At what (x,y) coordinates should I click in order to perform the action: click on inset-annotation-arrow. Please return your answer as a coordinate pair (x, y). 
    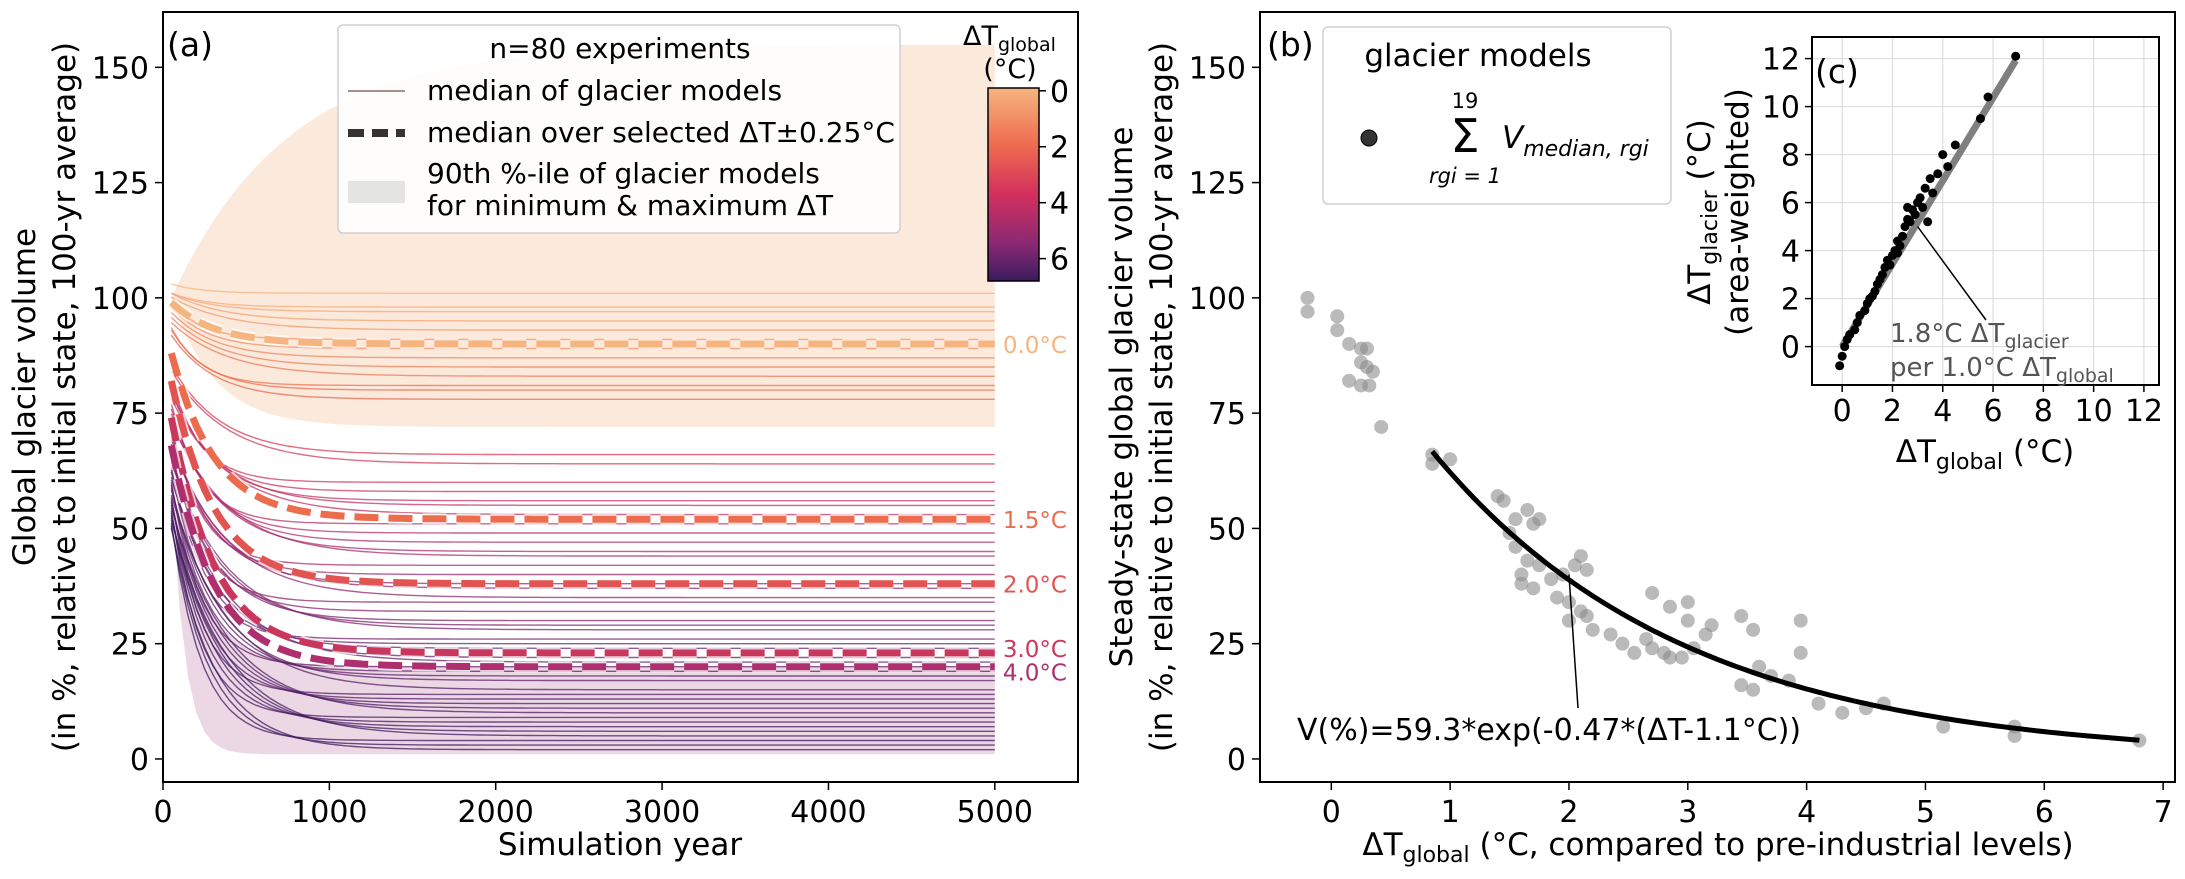
    Looking at the image, I should click on (1952, 273).